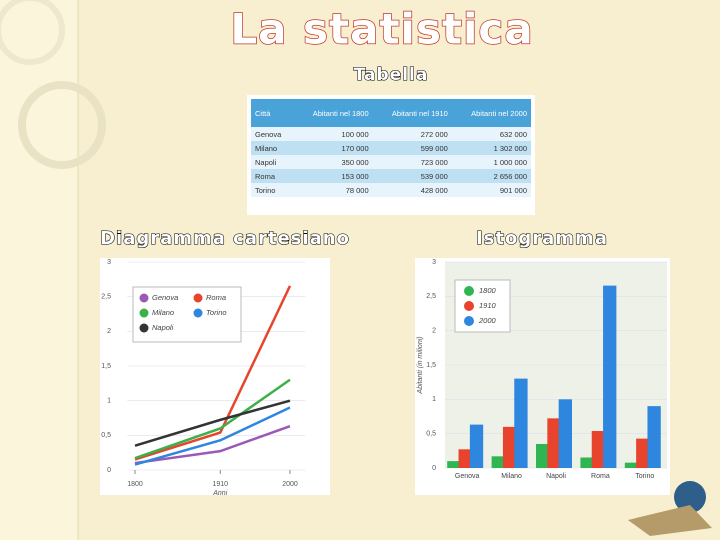  I want to click on x-axis-label: Anni, so click(219, 493).